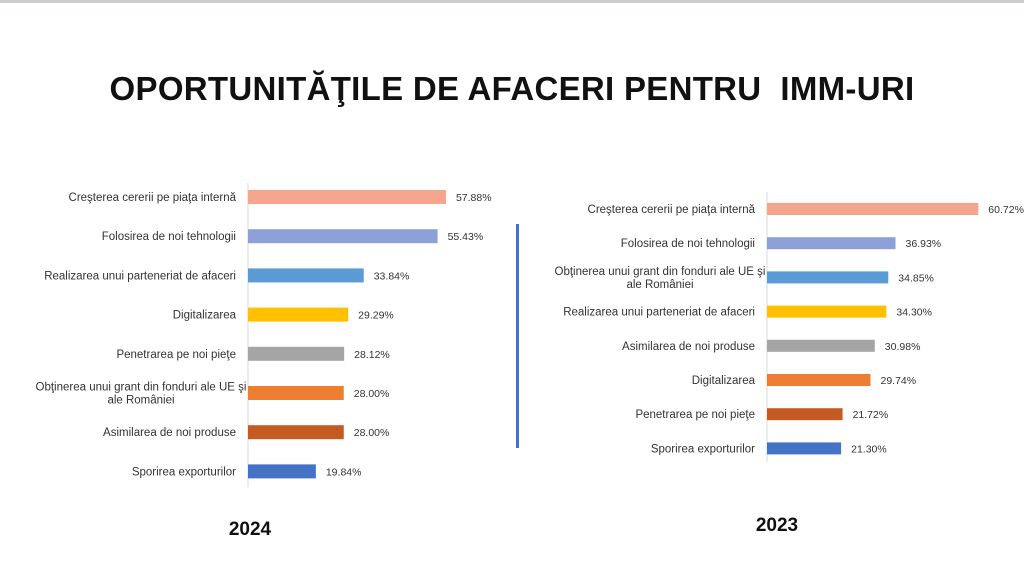  Describe the element at coordinates (869, 449) in the screenshot. I see `value-label-2023-8: 21.30%` at that location.